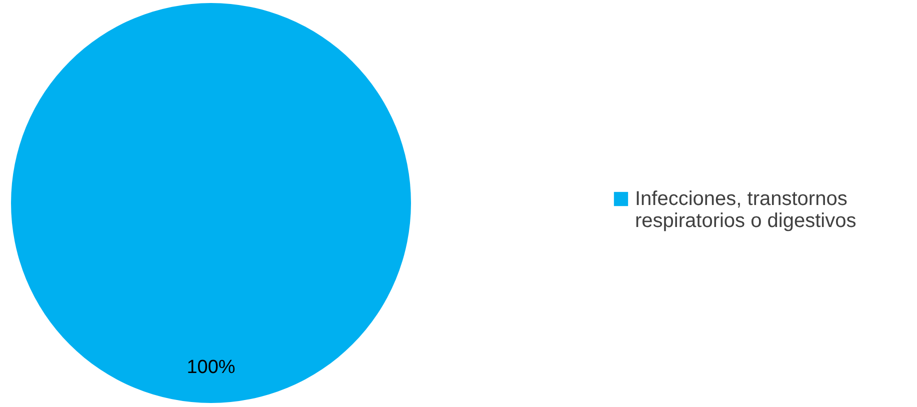 The height and width of the screenshot is (407, 917). What do you see at coordinates (745, 210) in the screenshot?
I see `legend-label: Infecciones, transtornos respiratorios o digestivos` at bounding box center [745, 210].